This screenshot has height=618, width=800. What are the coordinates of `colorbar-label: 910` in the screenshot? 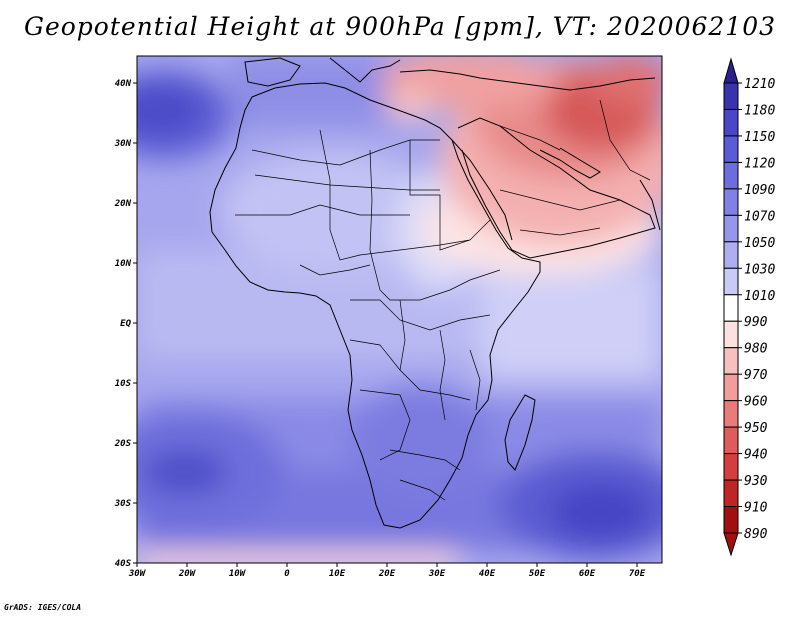 It's located at (756, 508).